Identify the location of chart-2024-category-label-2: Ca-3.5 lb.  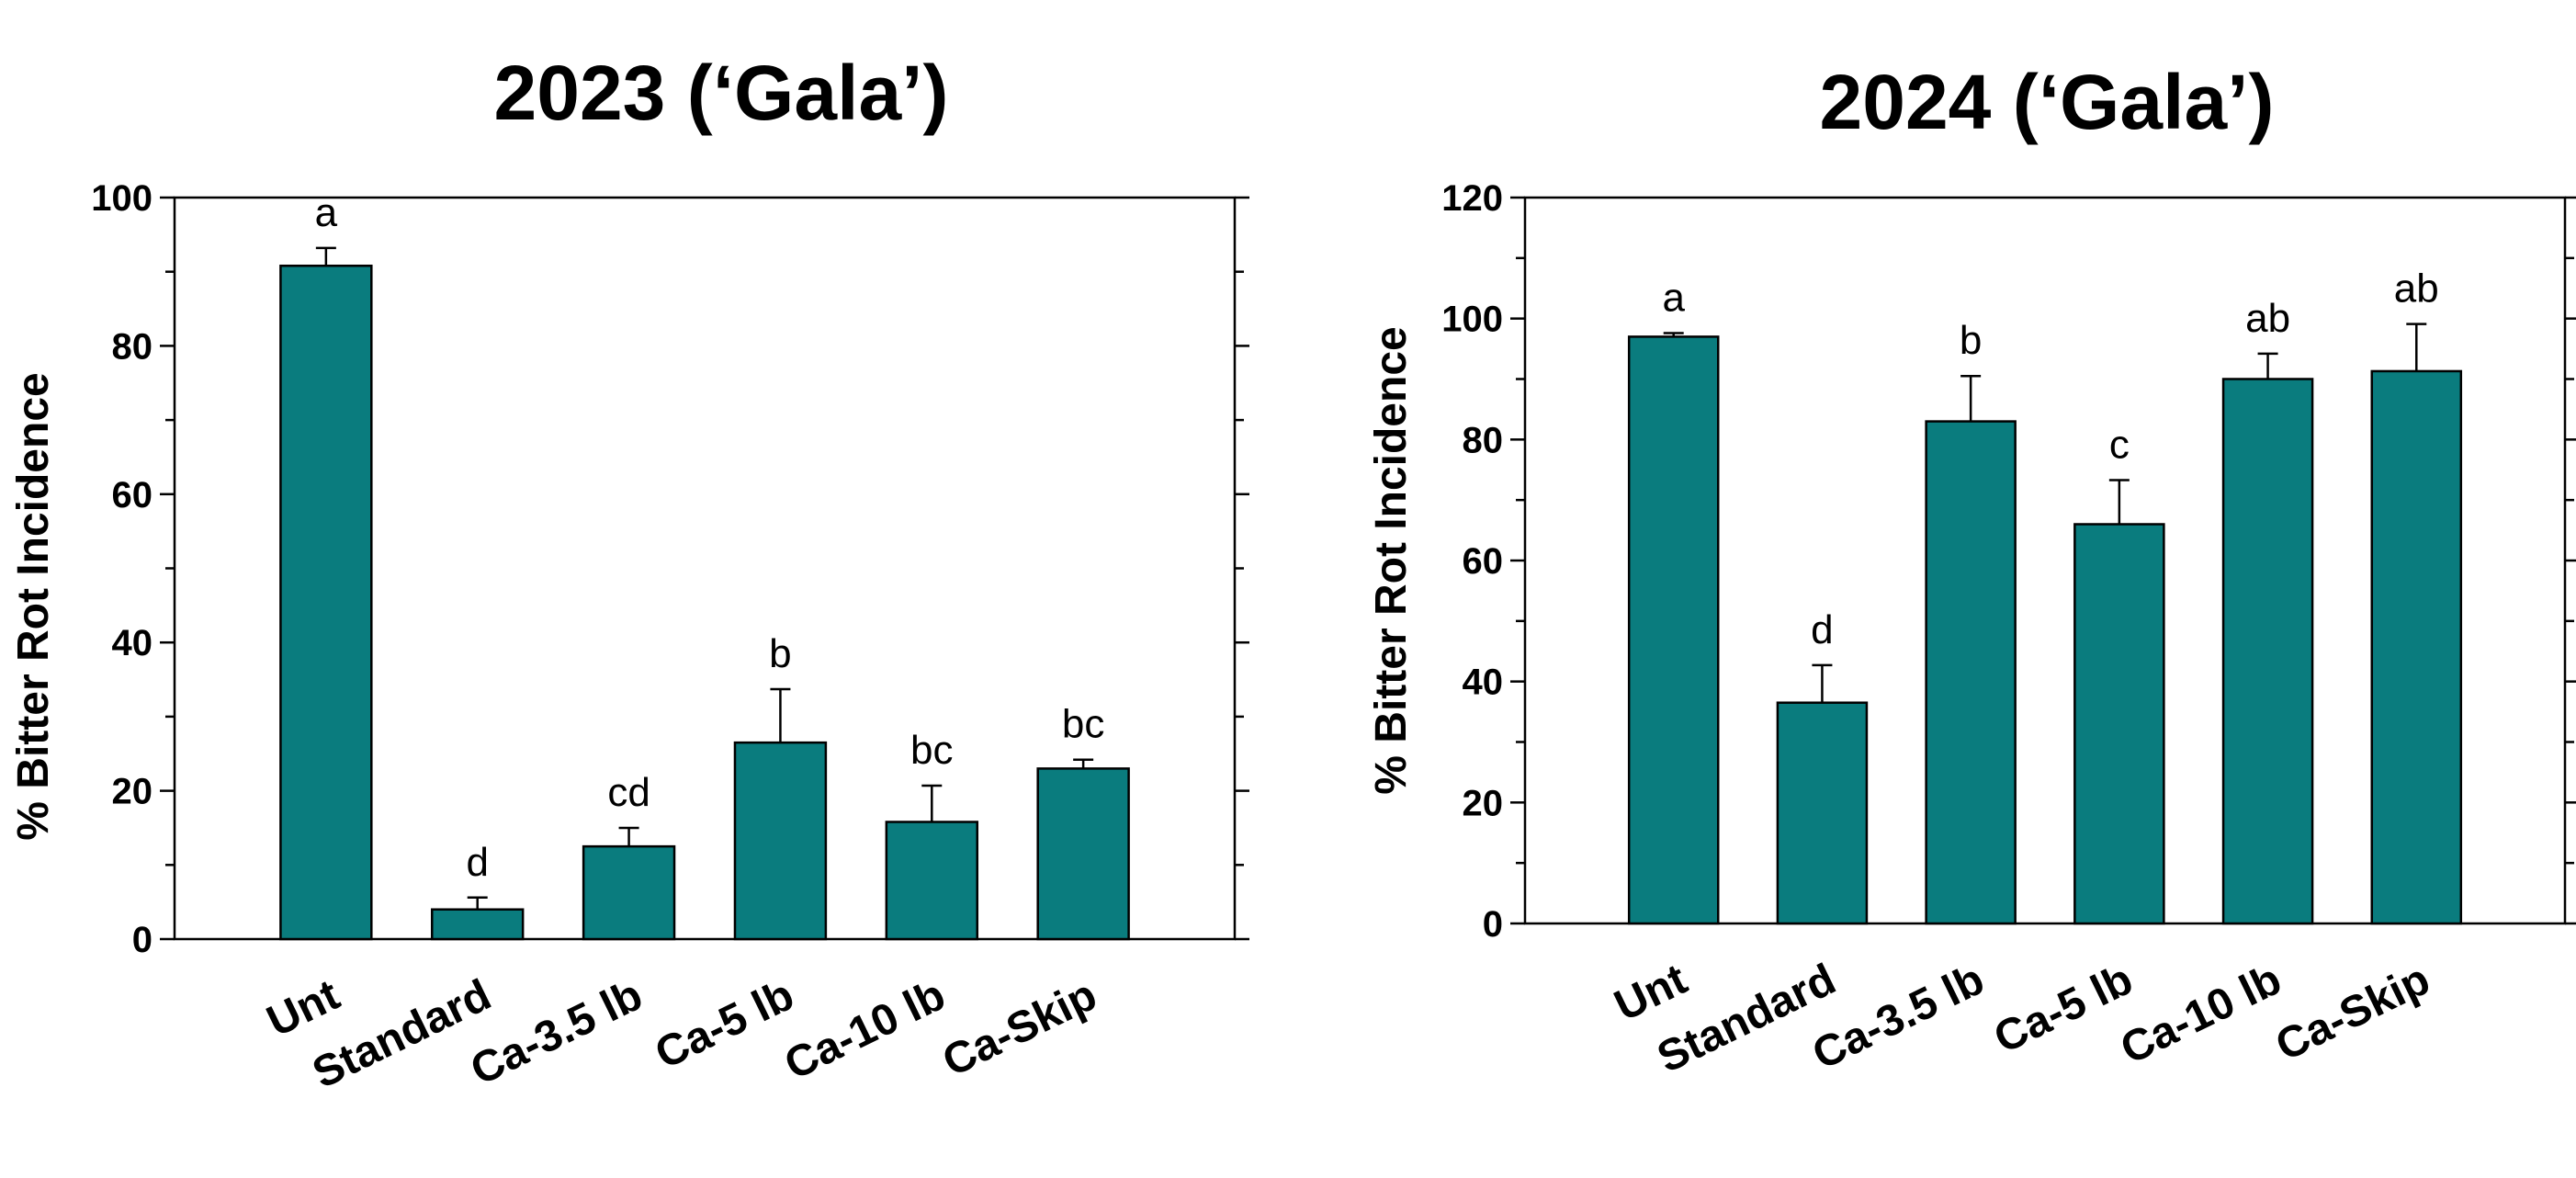
(1898, 1017).